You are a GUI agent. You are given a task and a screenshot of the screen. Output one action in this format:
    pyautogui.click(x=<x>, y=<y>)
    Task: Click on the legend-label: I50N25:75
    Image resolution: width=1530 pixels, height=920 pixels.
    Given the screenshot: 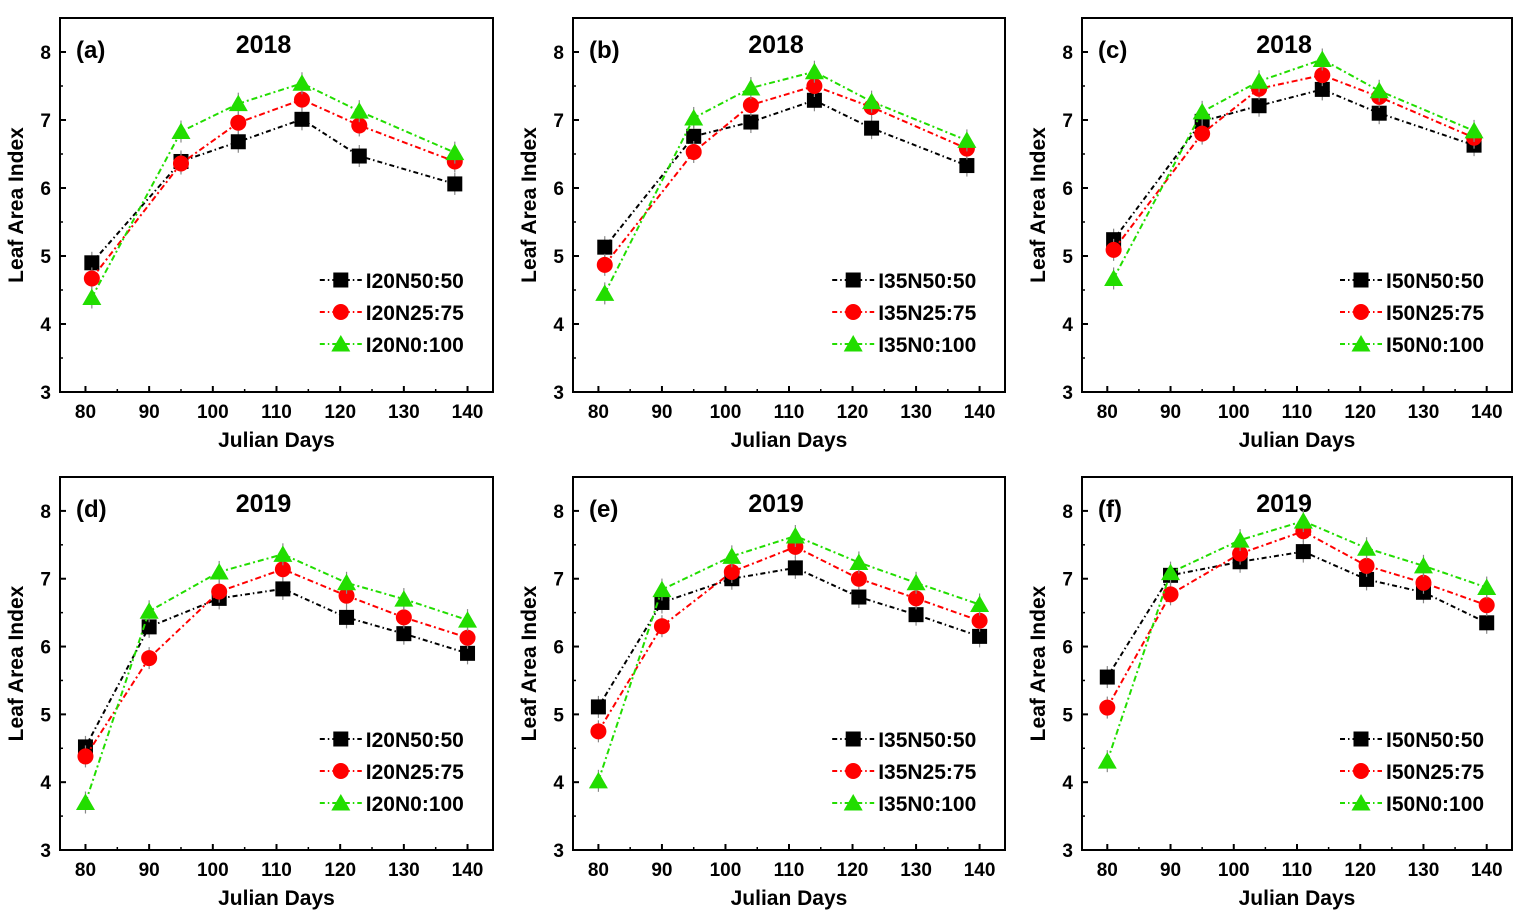 What is the action you would take?
    pyautogui.click(x=1435, y=772)
    